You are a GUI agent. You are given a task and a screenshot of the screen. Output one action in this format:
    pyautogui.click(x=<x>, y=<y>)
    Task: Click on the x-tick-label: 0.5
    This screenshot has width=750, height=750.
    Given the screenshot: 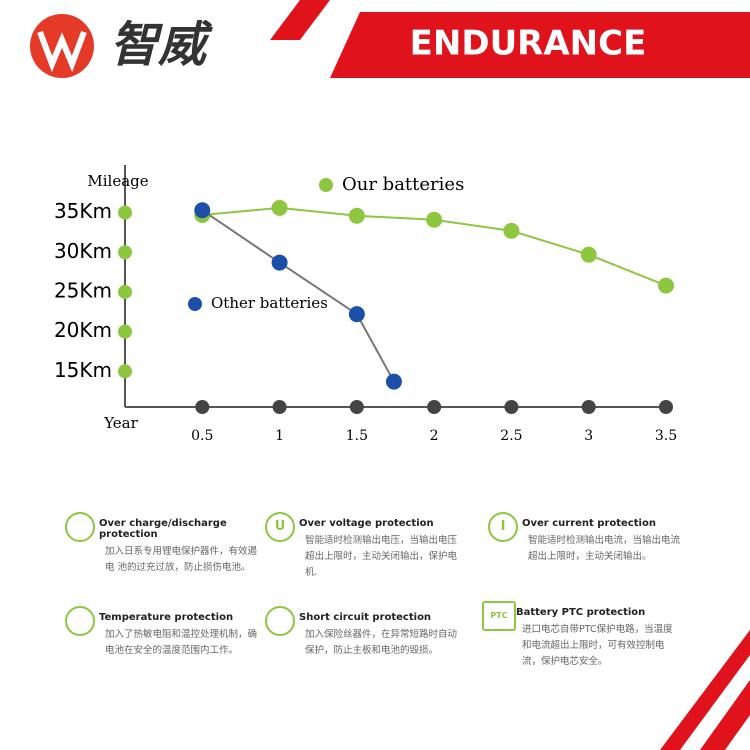 What is the action you would take?
    pyautogui.click(x=202, y=436)
    